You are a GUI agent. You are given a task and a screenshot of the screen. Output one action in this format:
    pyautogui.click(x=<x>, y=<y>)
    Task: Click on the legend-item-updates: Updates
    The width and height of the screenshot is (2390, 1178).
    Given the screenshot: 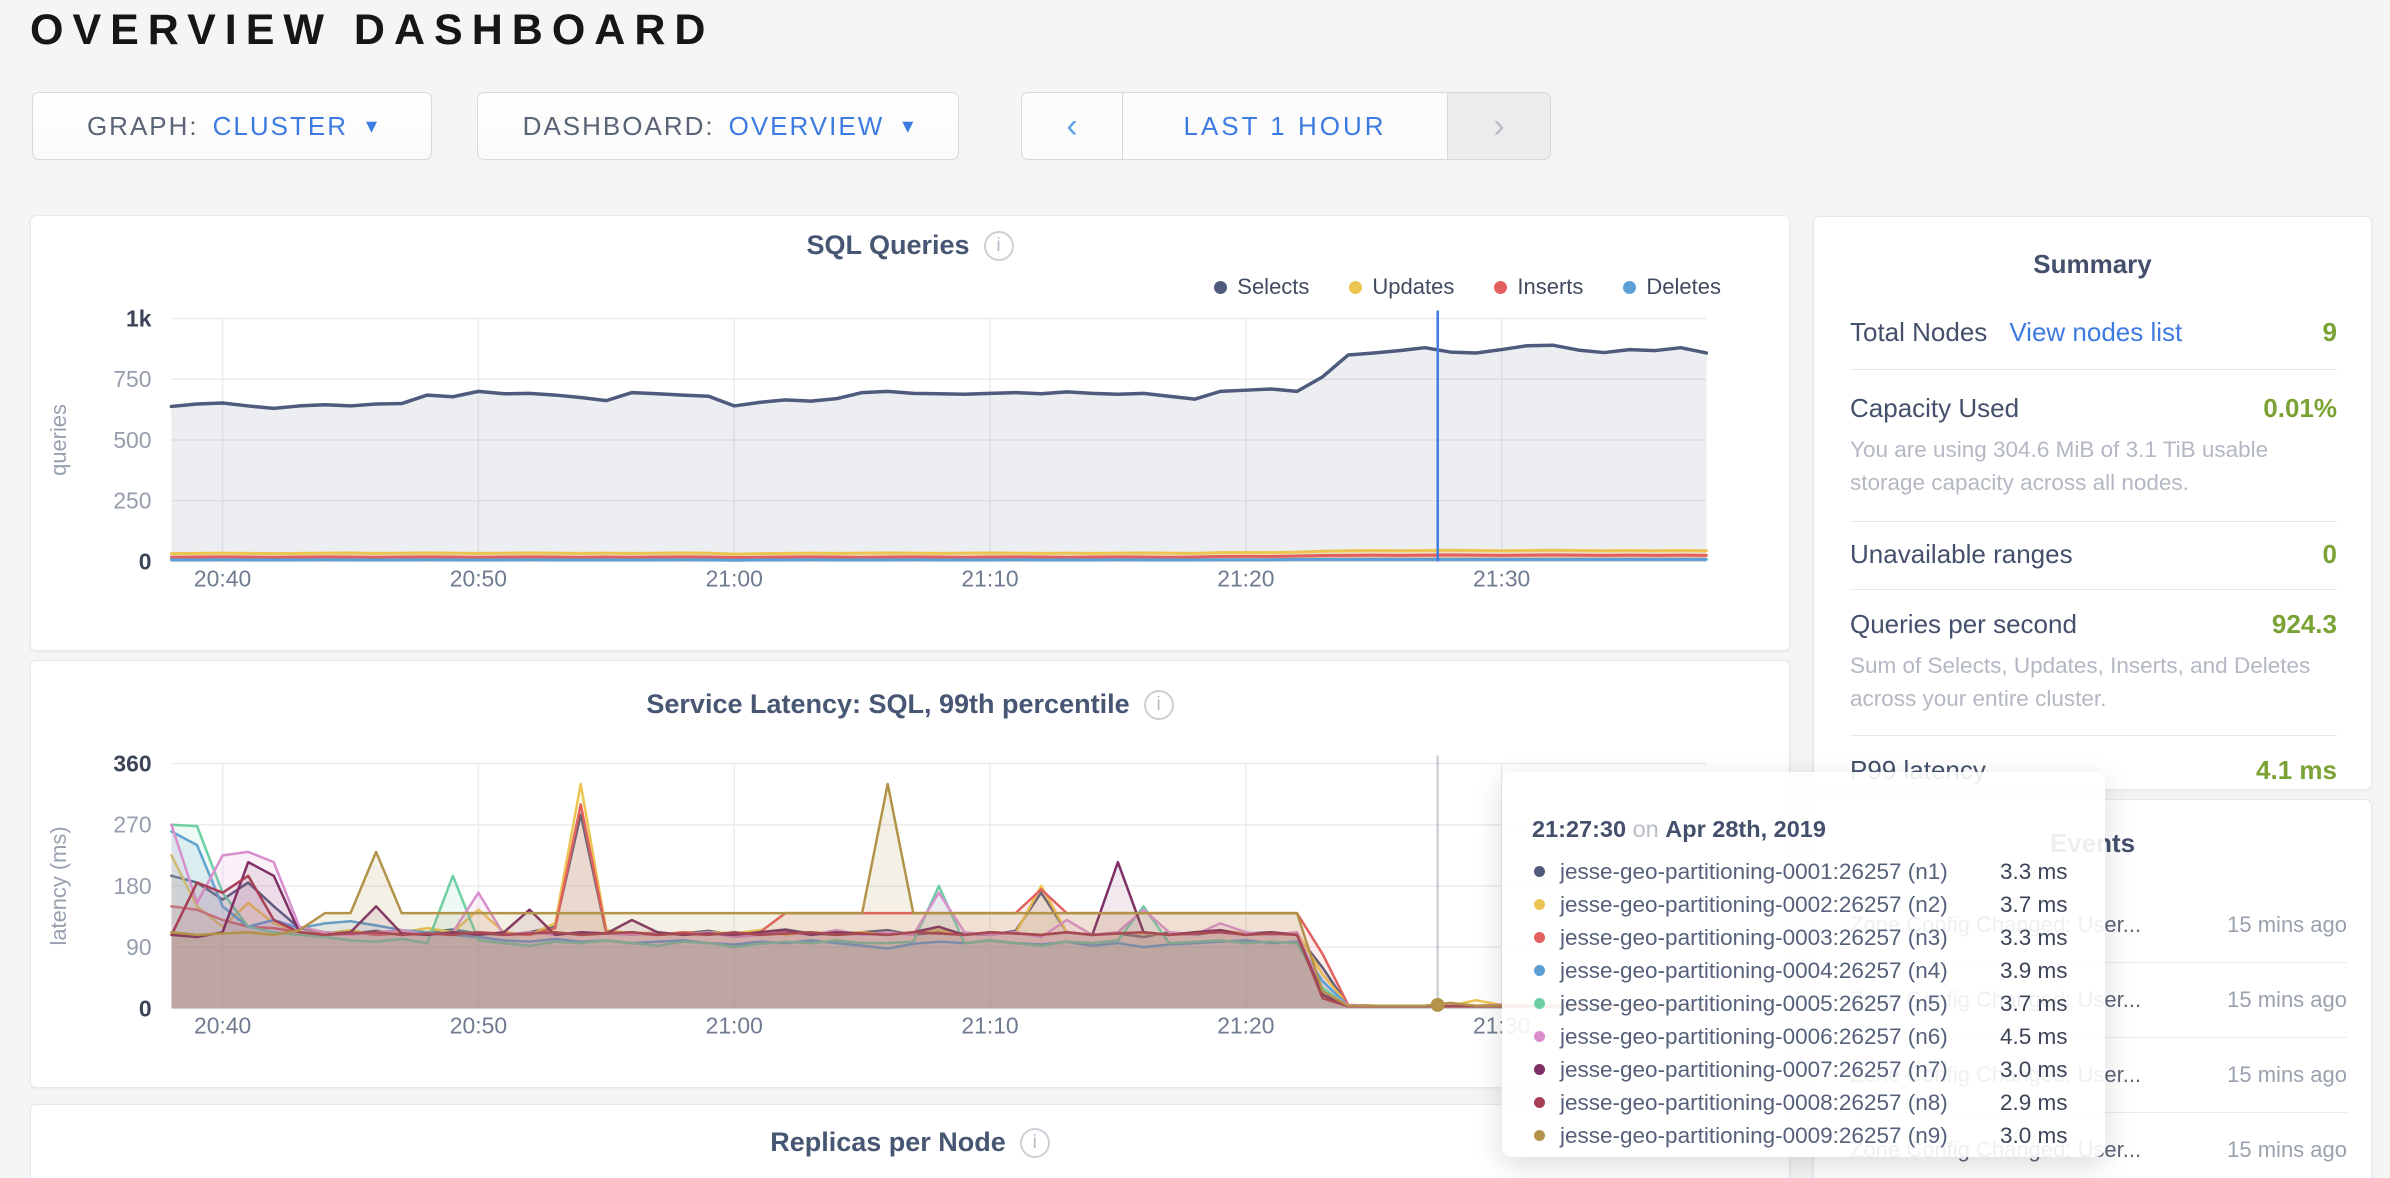 What is the action you would take?
    pyautogui.click(x=1401, y=287)
    